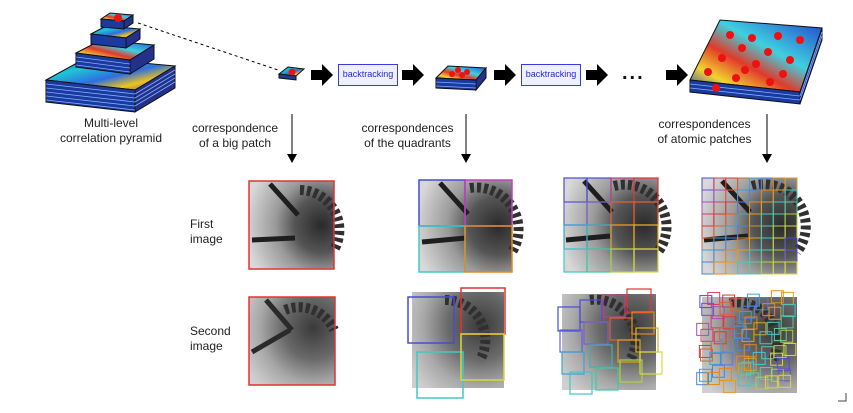  What do you see at coordinates (110, 62) in the screenshot?
I see `multi-level-pyramid` at bounding box center [110, 62].